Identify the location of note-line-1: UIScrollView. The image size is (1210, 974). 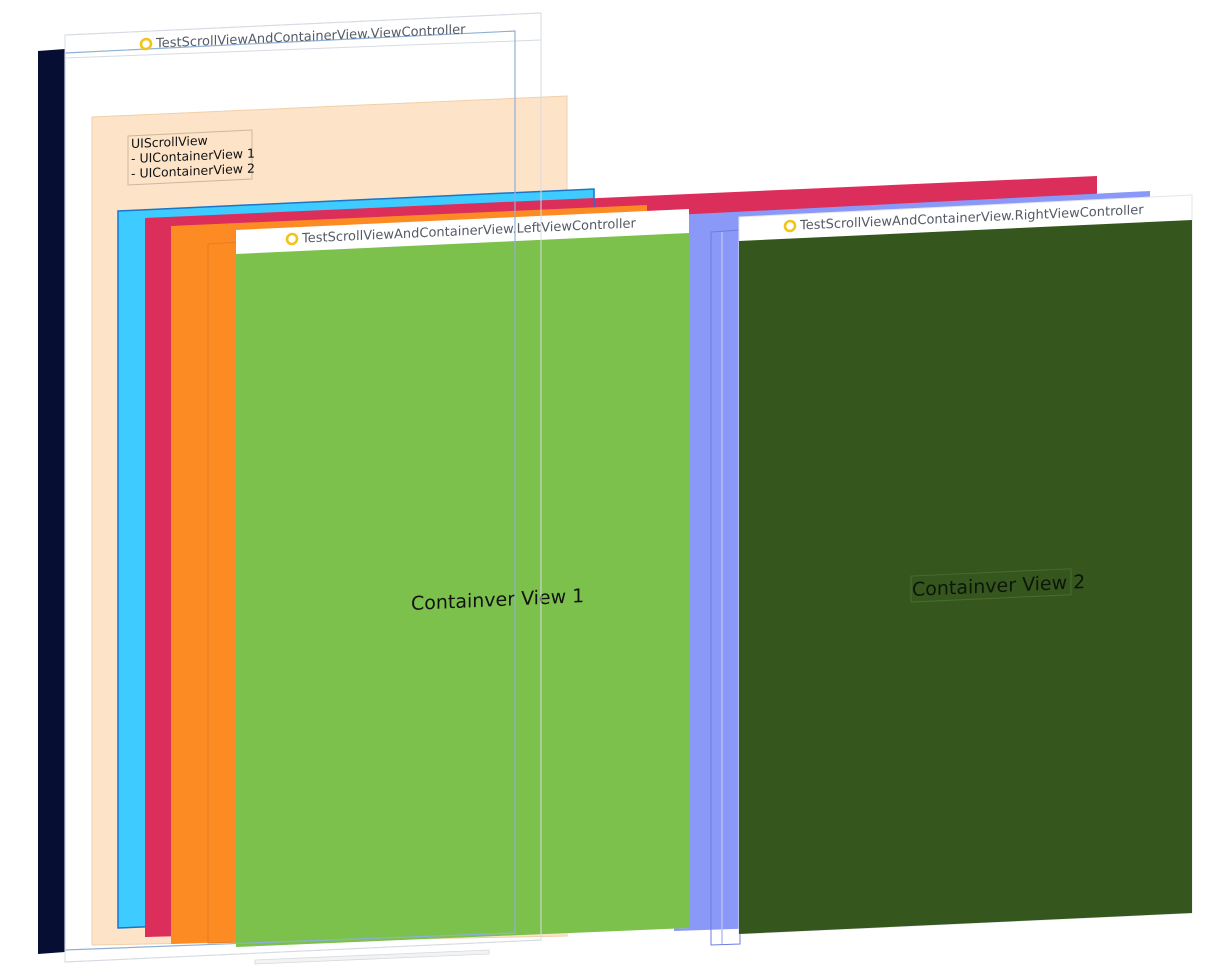
(169, 142).